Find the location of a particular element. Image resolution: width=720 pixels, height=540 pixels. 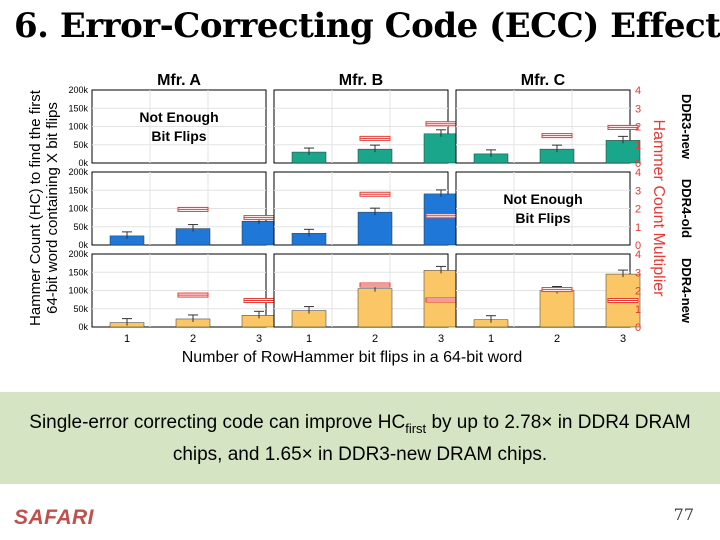

y2-axis-title: Hammer Count Multiplier is located at coordinates (658, 209).